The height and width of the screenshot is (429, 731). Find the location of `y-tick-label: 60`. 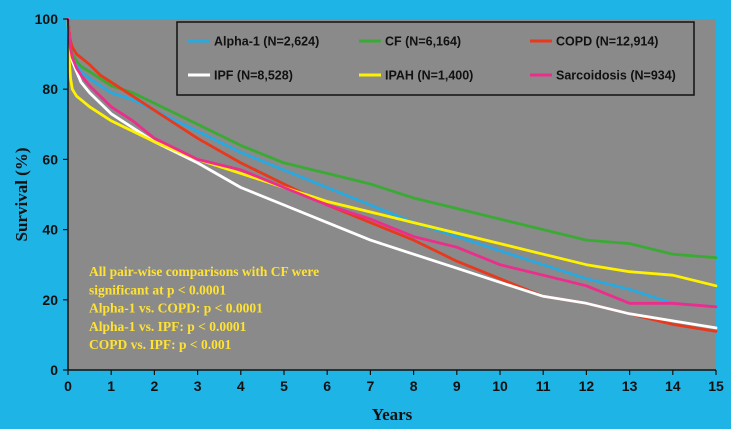

y-tick-label: 60 is located at coordinates (50, 159).